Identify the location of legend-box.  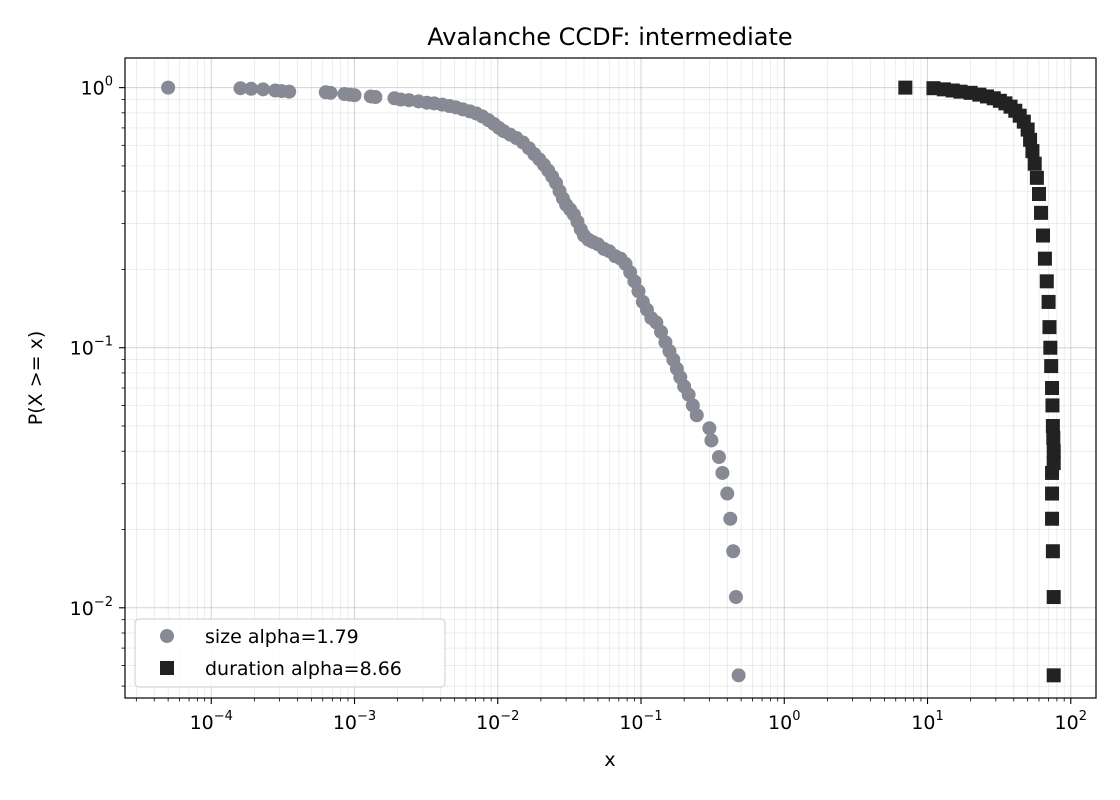
(290, 653).